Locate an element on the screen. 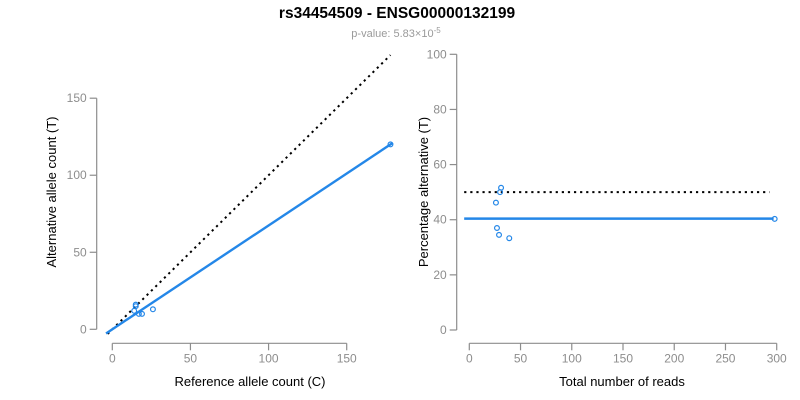 This screenshot has width=800, height=400. y-axis-title: Percentage alternative (T) is located at coordinates (423, 192).